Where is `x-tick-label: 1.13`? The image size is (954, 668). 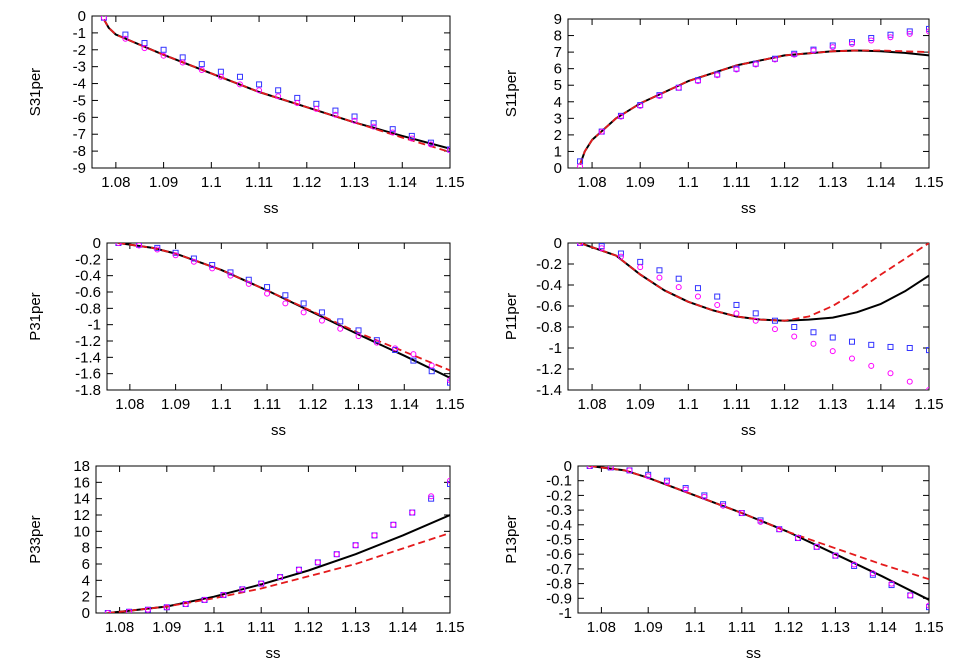 x-tick-label: 1.13 is located at coordinates (832, 404).